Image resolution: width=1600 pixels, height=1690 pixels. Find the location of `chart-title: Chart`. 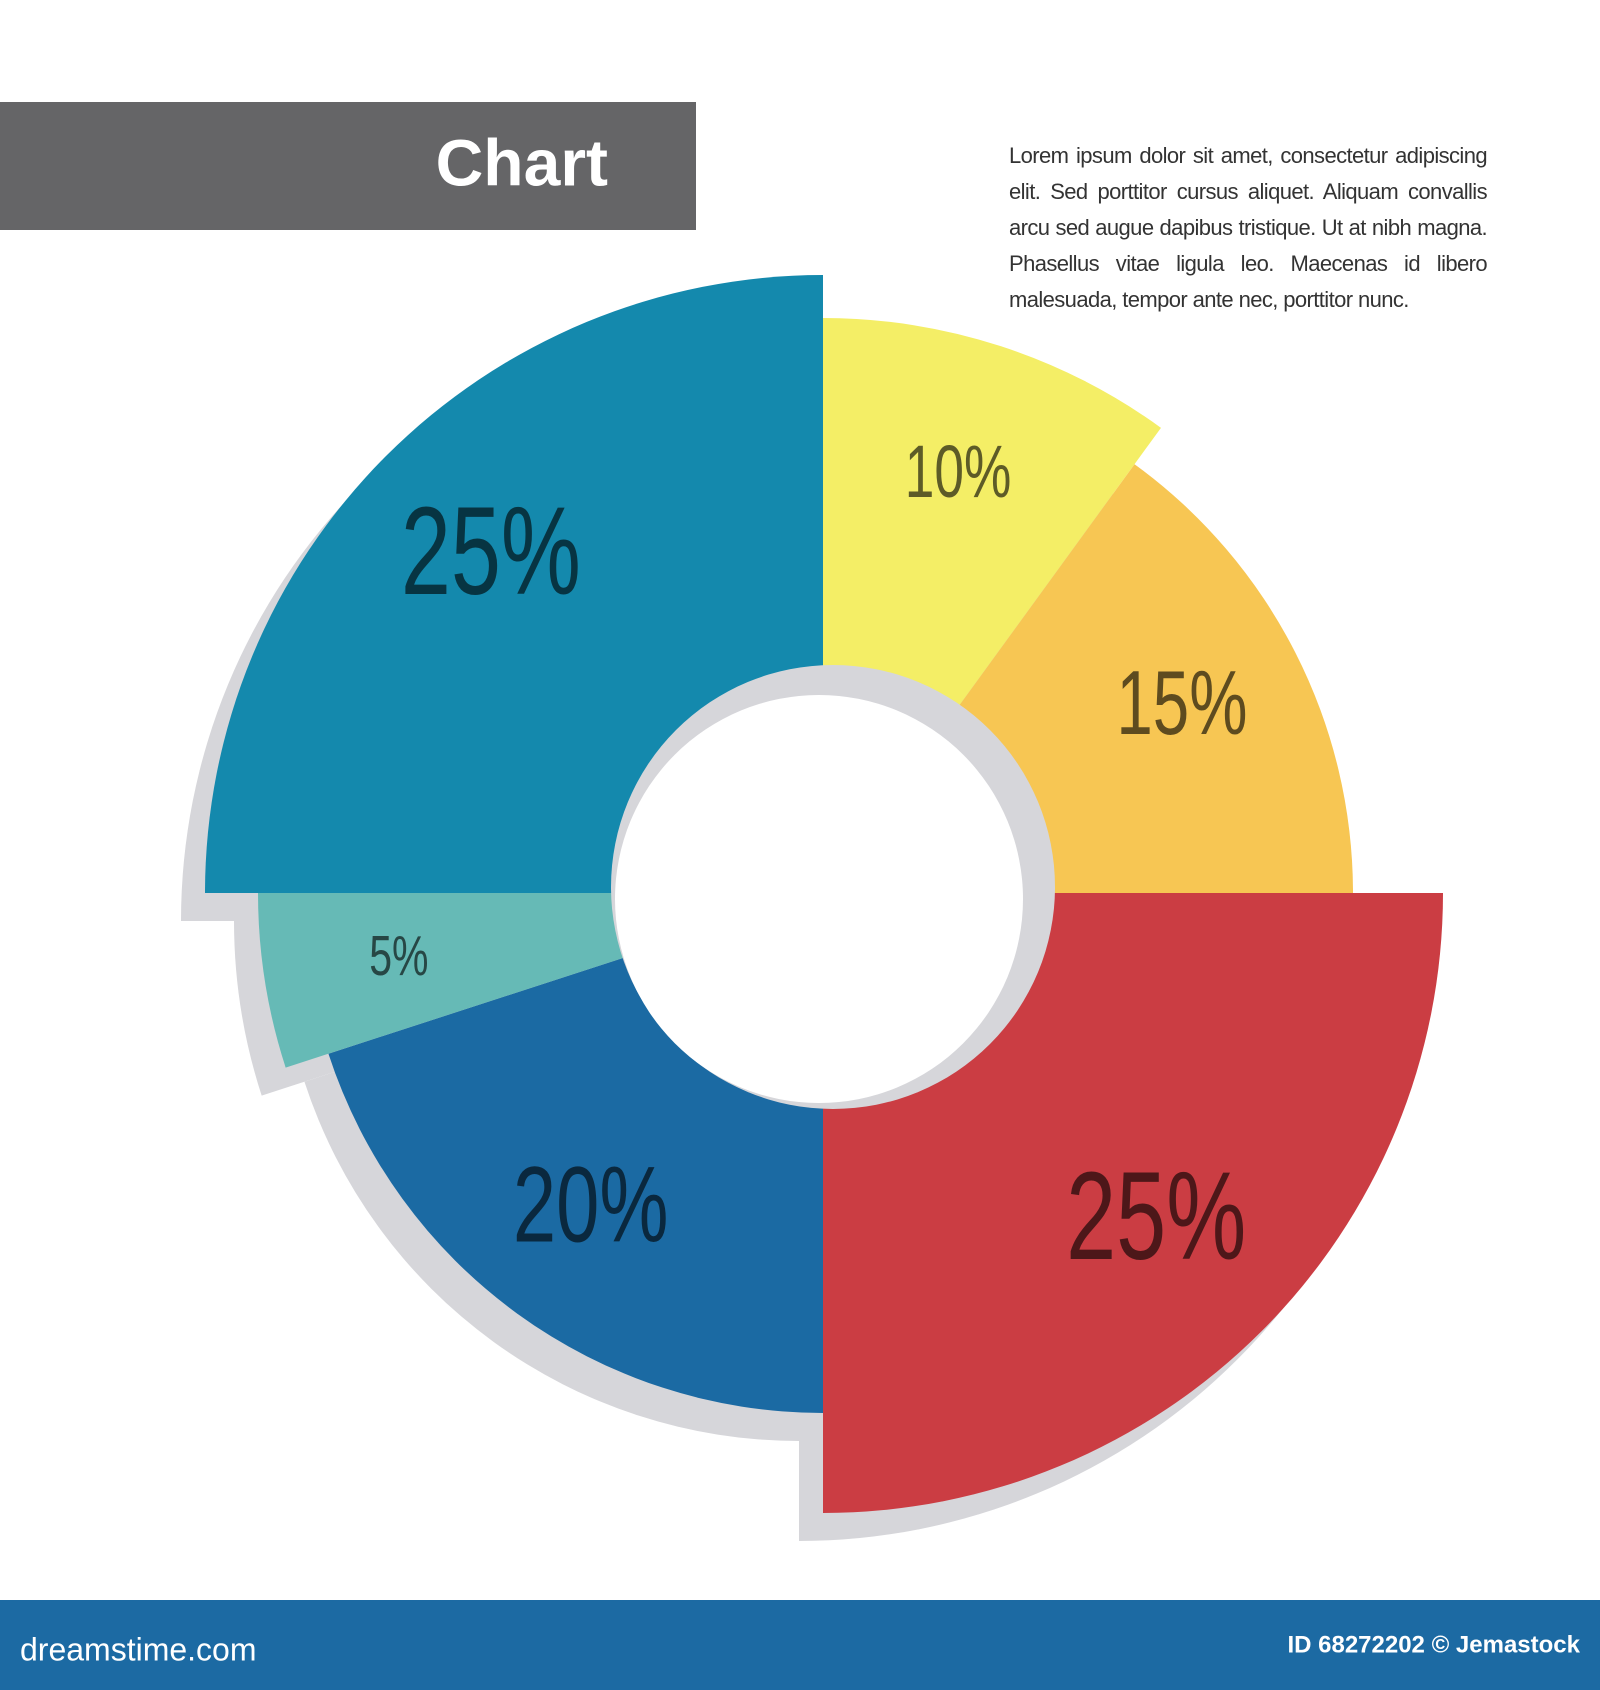

chart-title: Chart is located at coordinates (522, 162).